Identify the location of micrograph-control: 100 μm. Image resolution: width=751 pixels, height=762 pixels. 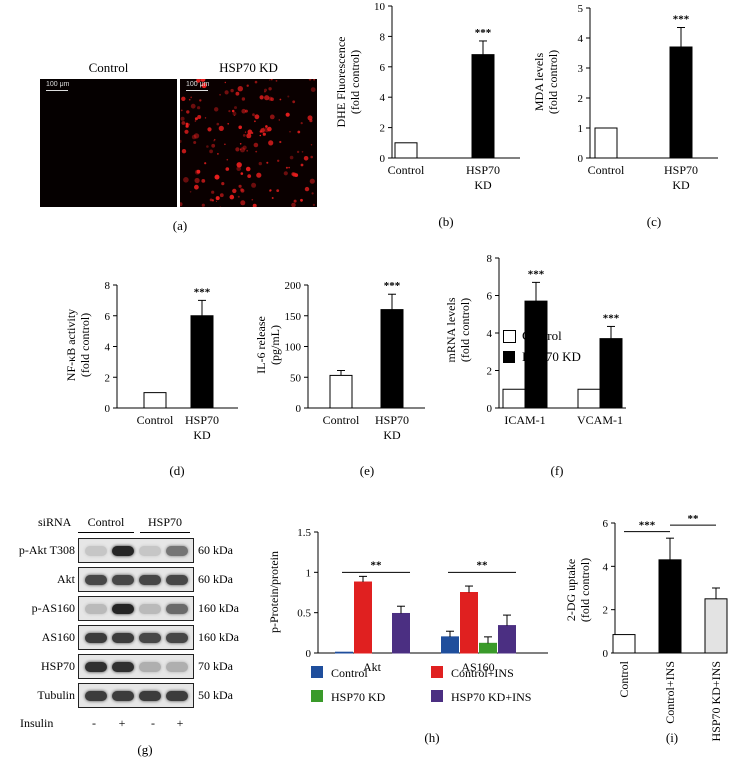
(108, 143).